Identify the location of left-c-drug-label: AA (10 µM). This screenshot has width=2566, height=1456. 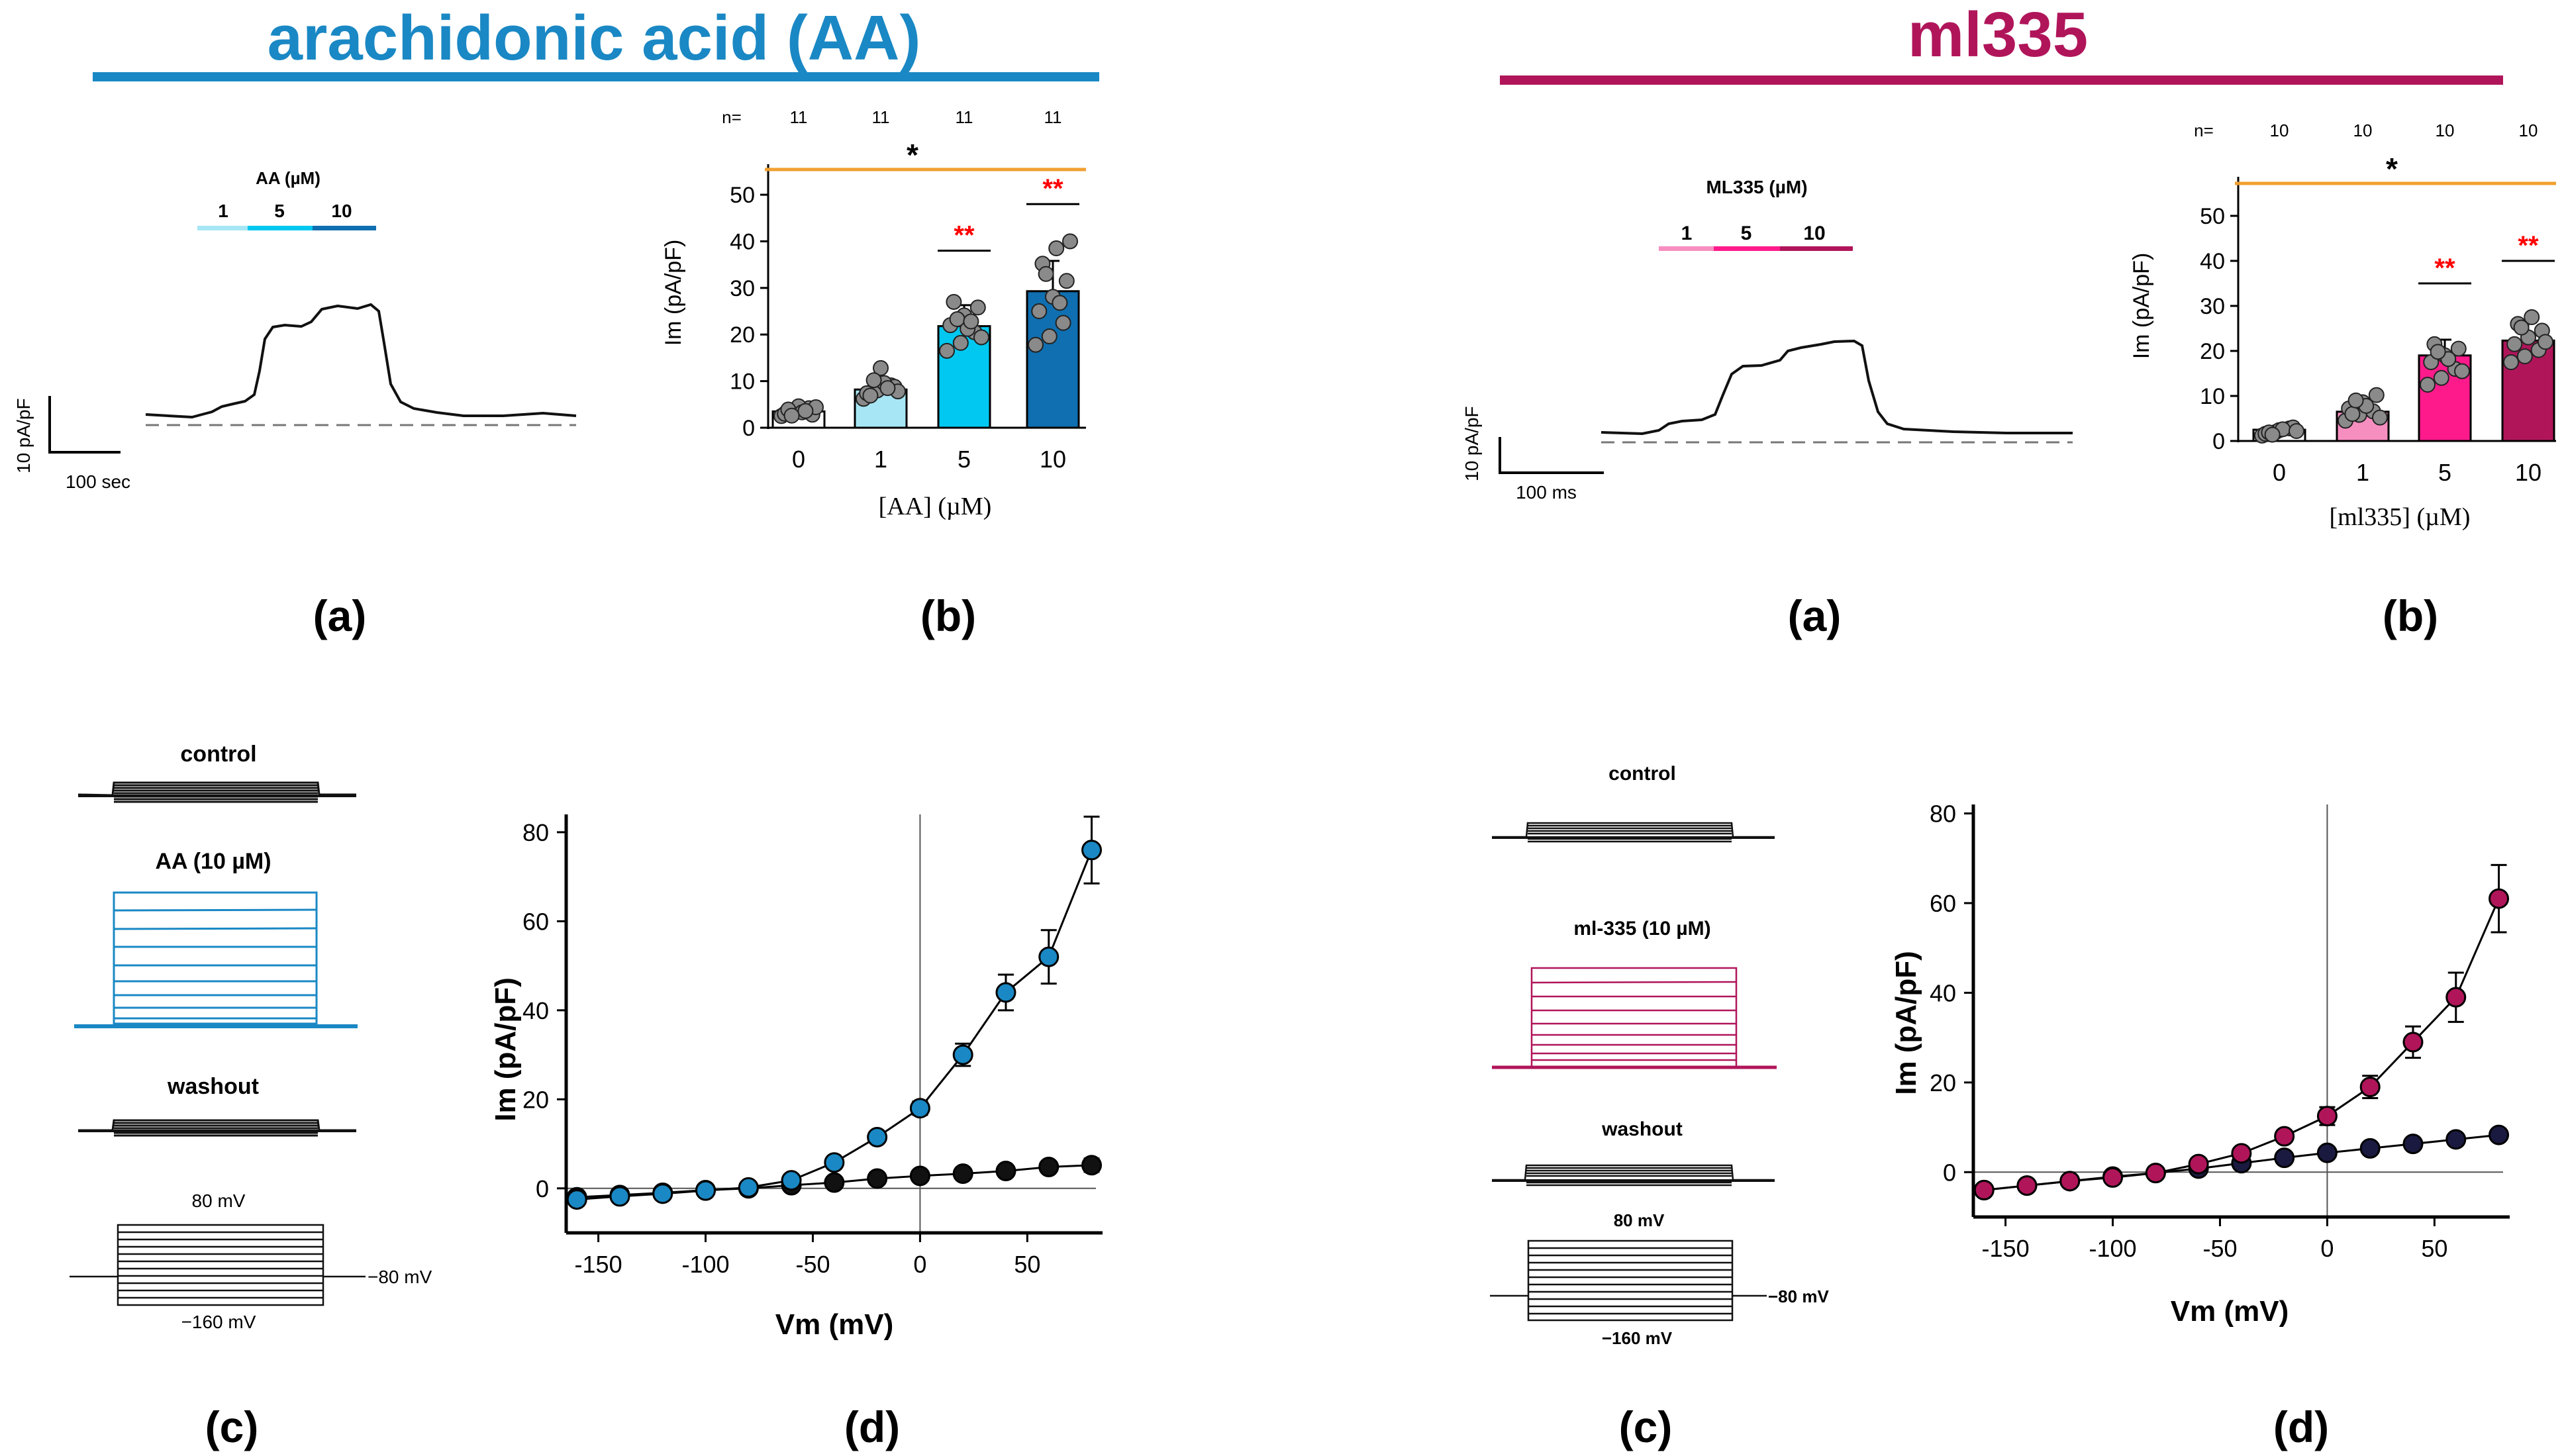
(213, 861).